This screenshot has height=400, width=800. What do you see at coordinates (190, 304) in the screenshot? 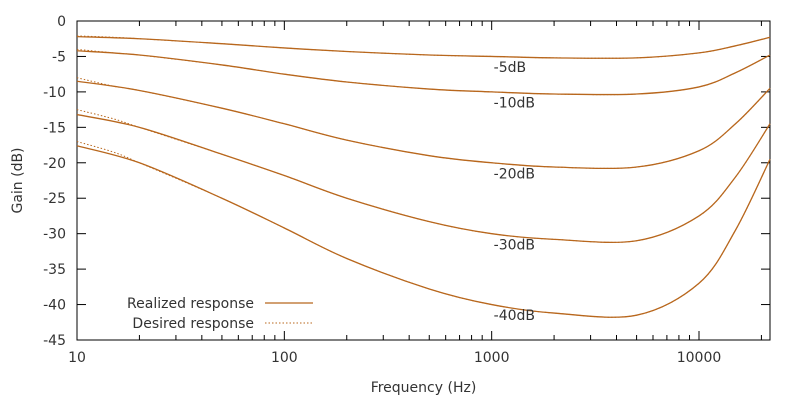
I see `legend-label-1: Realized response` at bounding box center [190, 304].